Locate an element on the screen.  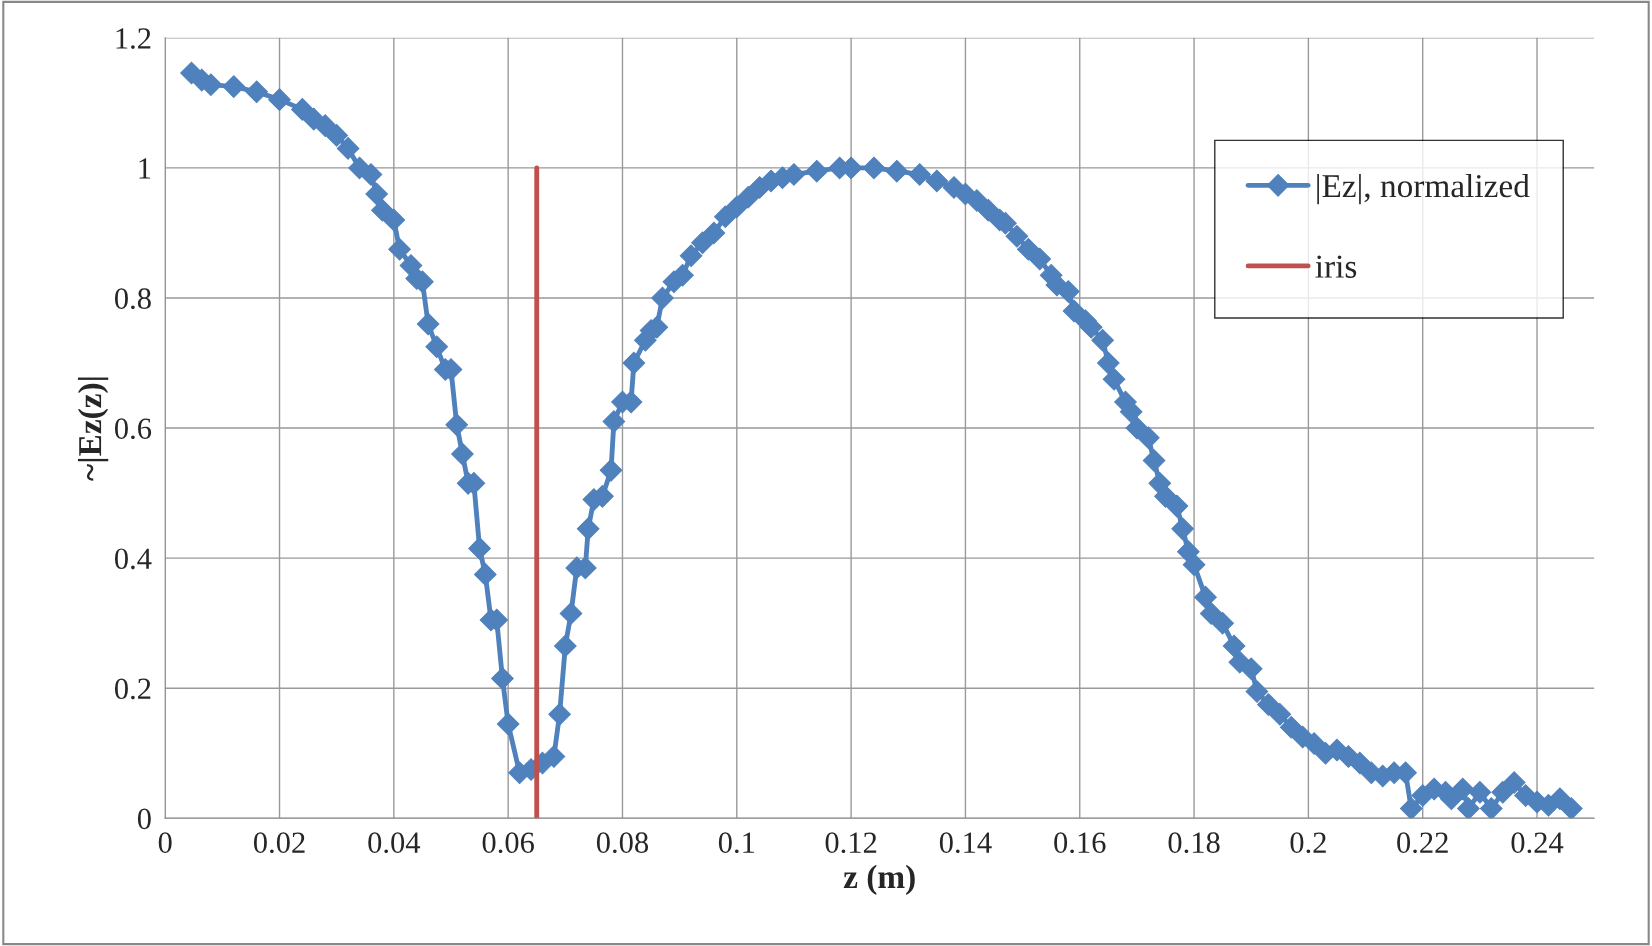
y-tick-label: 0 is located at coordinates (144, 819).